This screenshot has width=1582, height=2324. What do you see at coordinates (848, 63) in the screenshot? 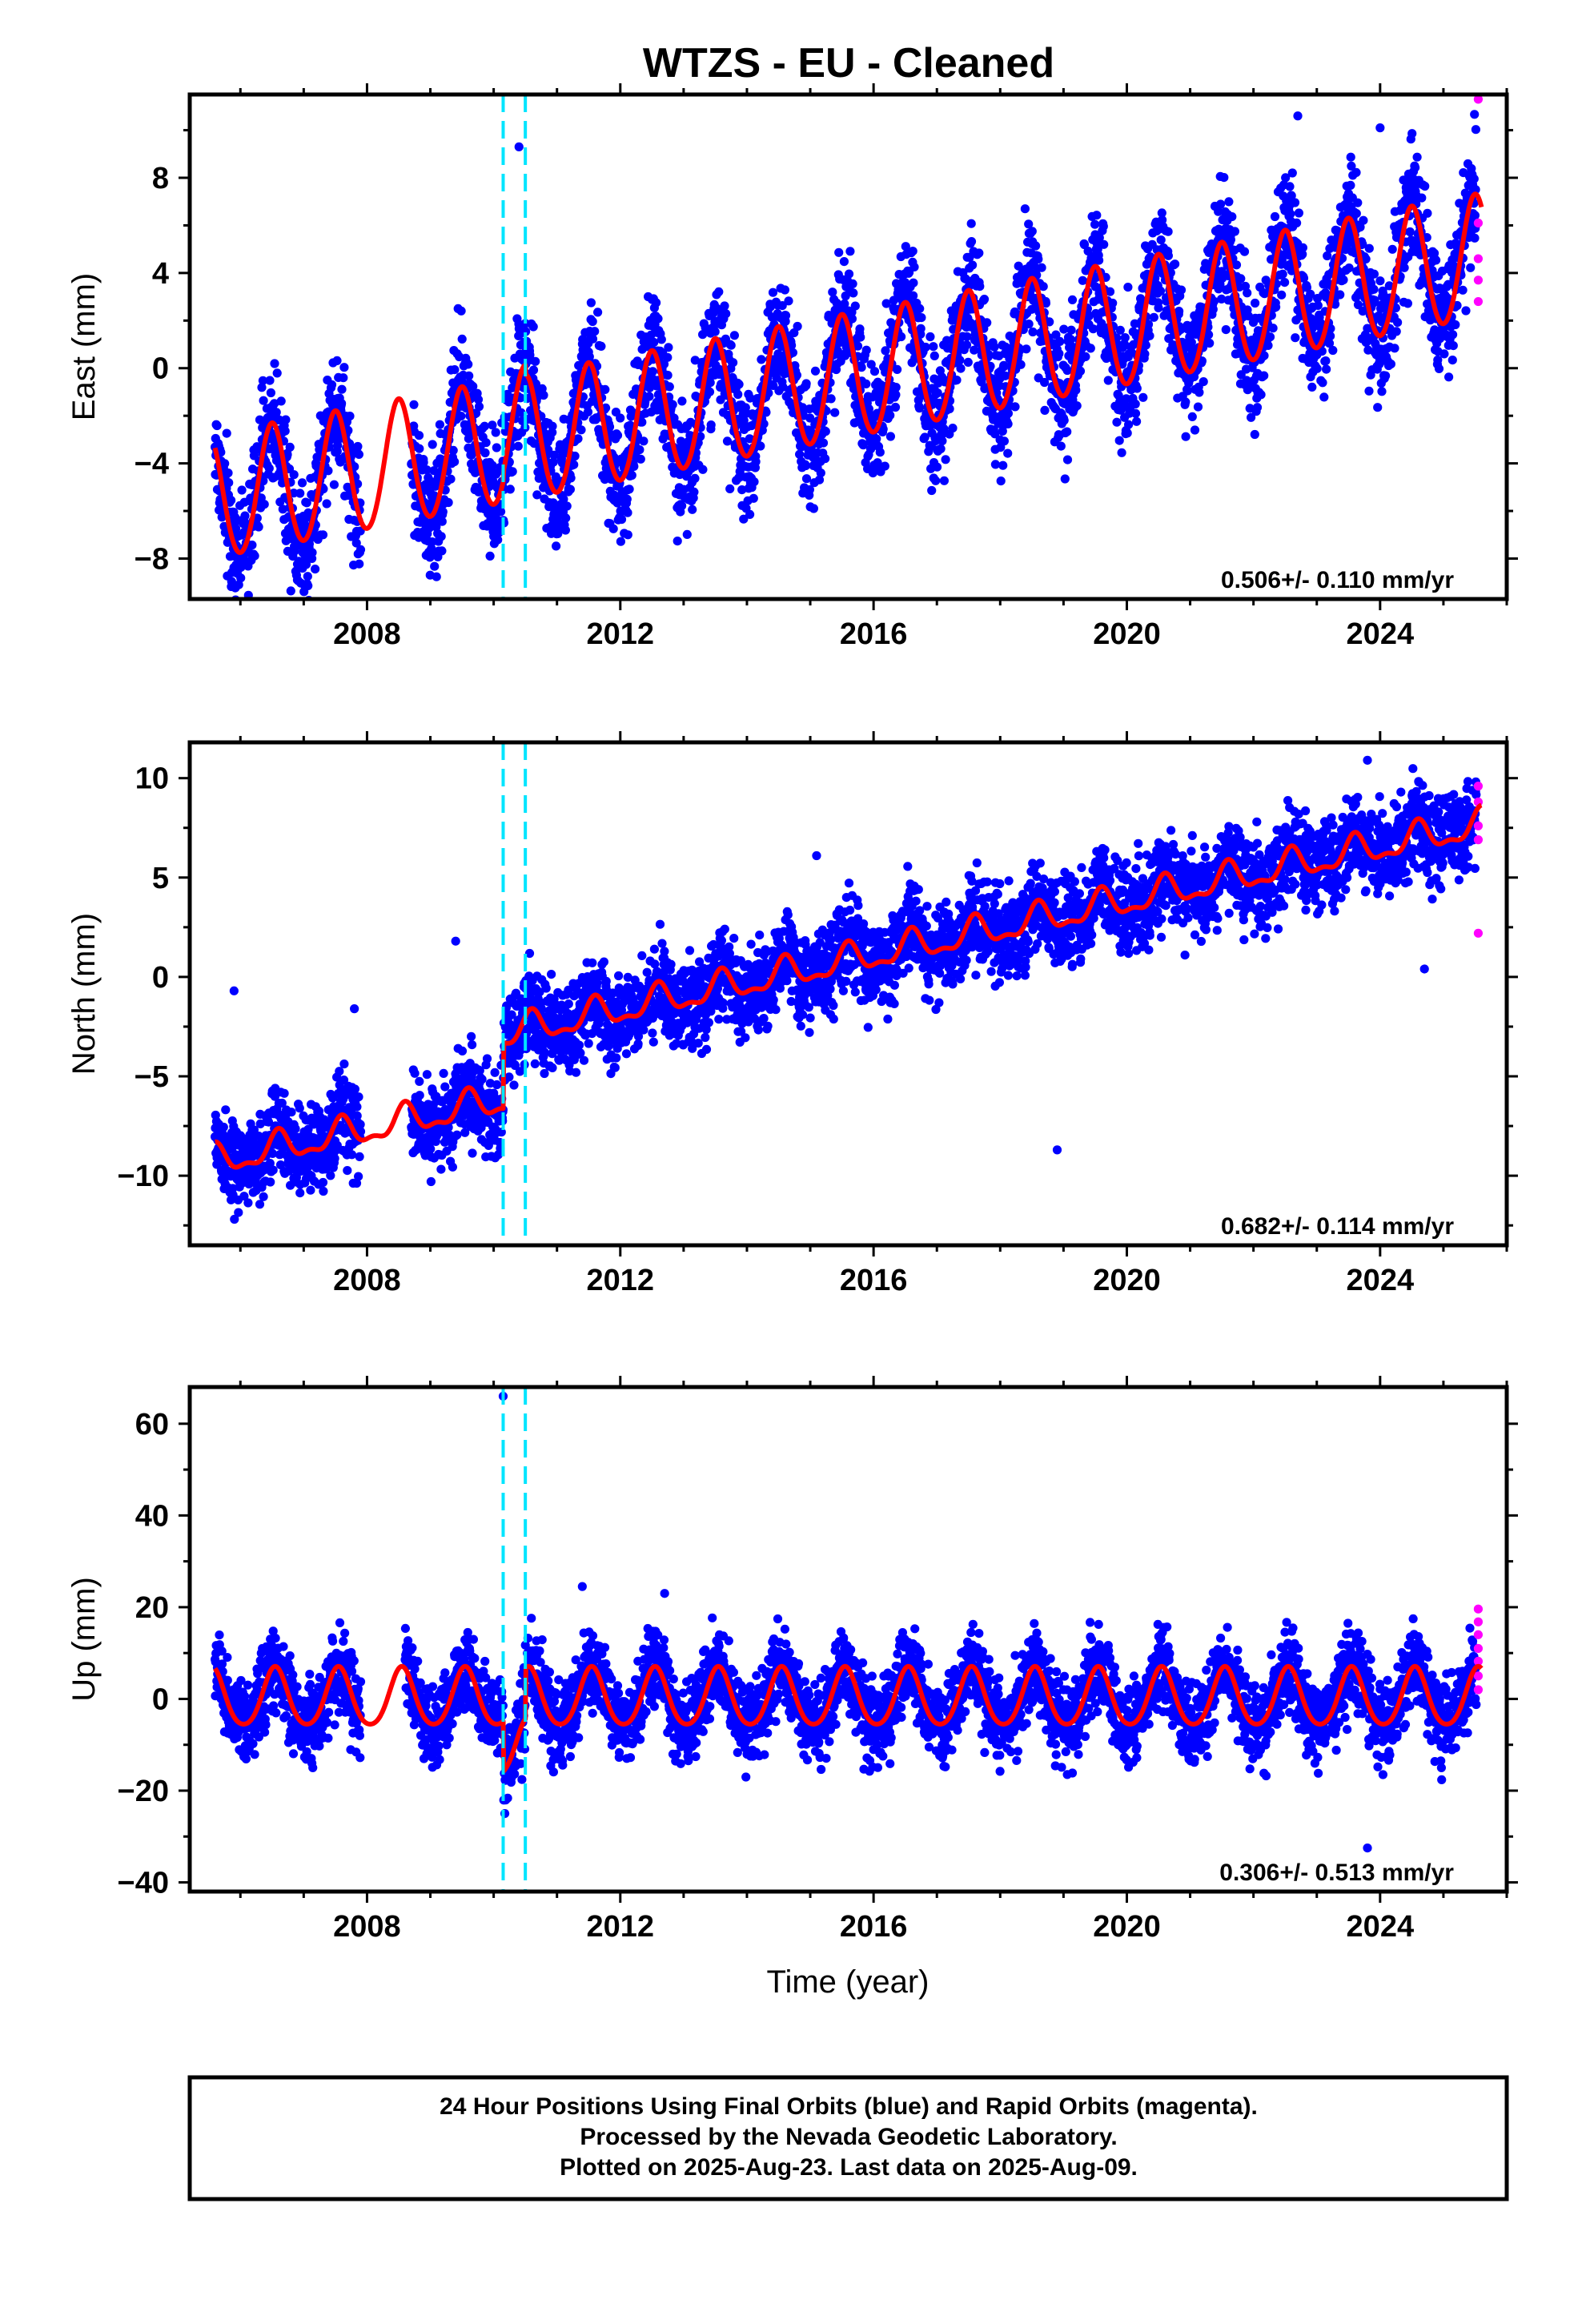
I see `figure-title: WTZS - EU - Cleaned` at bounding box center [848, 63].